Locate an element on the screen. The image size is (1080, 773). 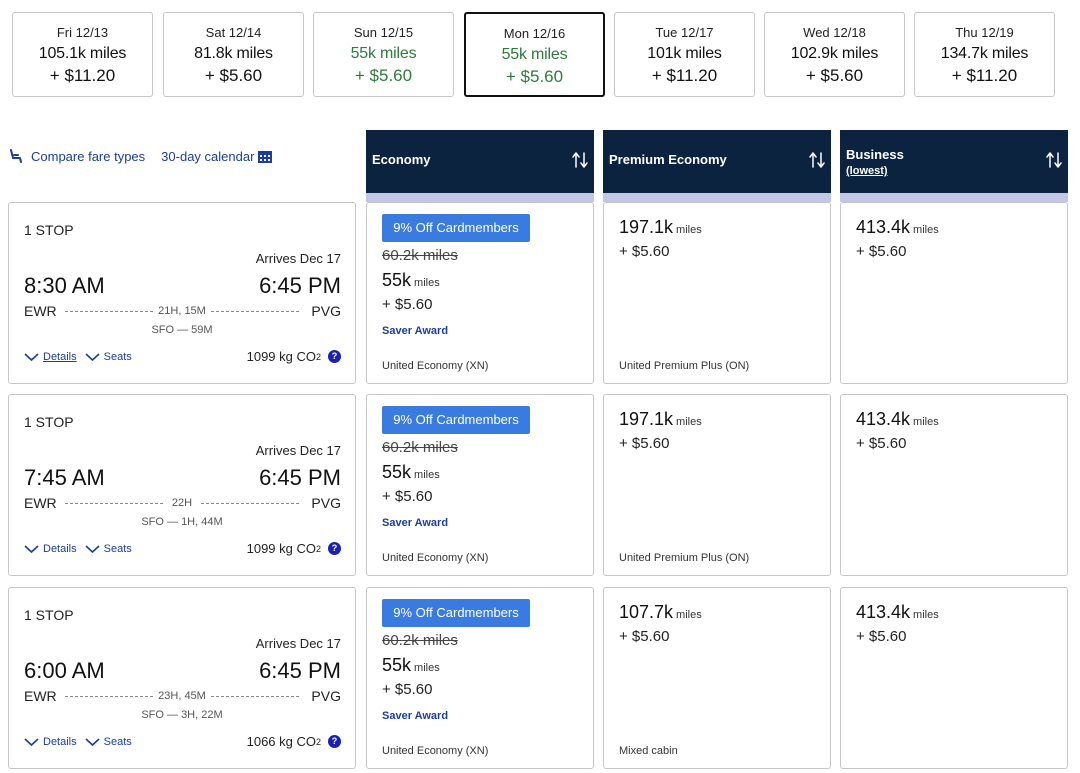
date-card-sun-12-15: Sun 12/15 55k miles + $5.60 is located at coordinates (383, 54).